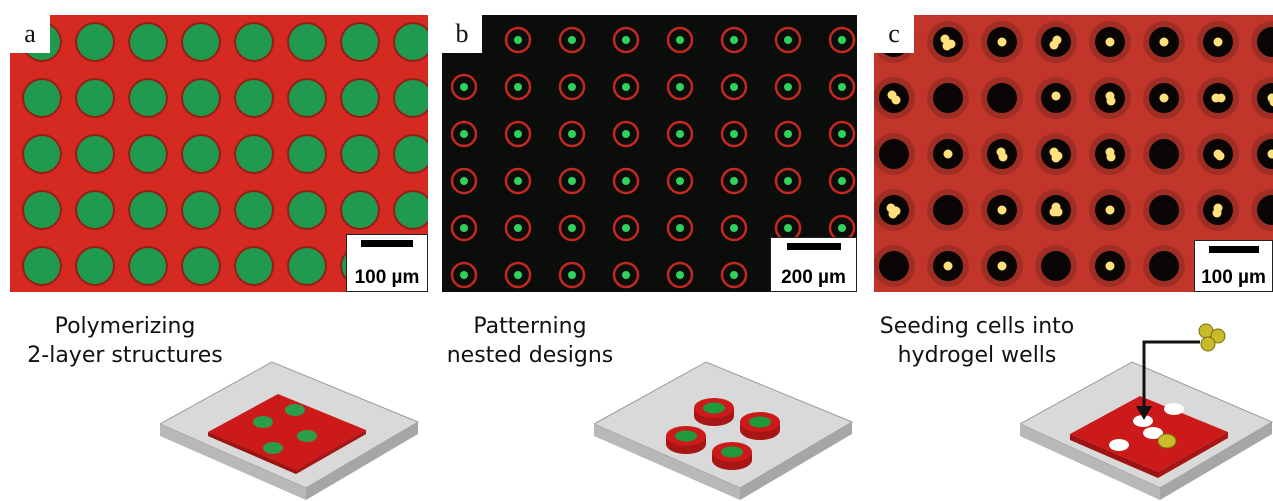 Image resolution: width=1273 pixels, height=501 pixels. Describe the element at coordinates (894, 34) in the screenshot. I see `panel-label-c: c` at that location.